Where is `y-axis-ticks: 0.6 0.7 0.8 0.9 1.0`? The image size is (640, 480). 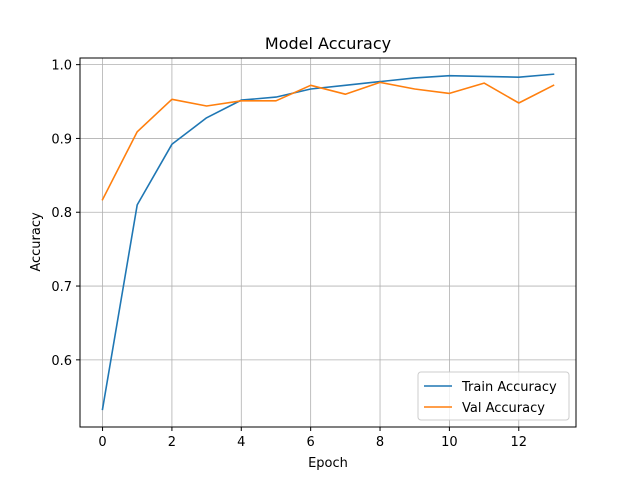 y-axis-ticks: 0.6 0.7 0.8 0.9 1.0 is located at coordinates (65, 214).